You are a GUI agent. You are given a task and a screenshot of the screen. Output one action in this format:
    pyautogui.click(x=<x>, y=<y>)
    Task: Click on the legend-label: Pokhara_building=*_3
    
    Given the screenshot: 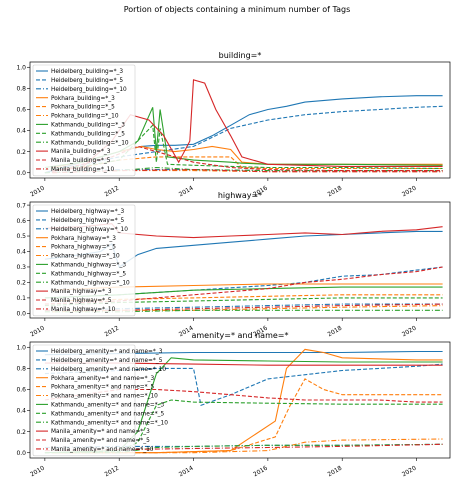 What is the action you would take?
    pyautogui.click(x=83, y=99)
    